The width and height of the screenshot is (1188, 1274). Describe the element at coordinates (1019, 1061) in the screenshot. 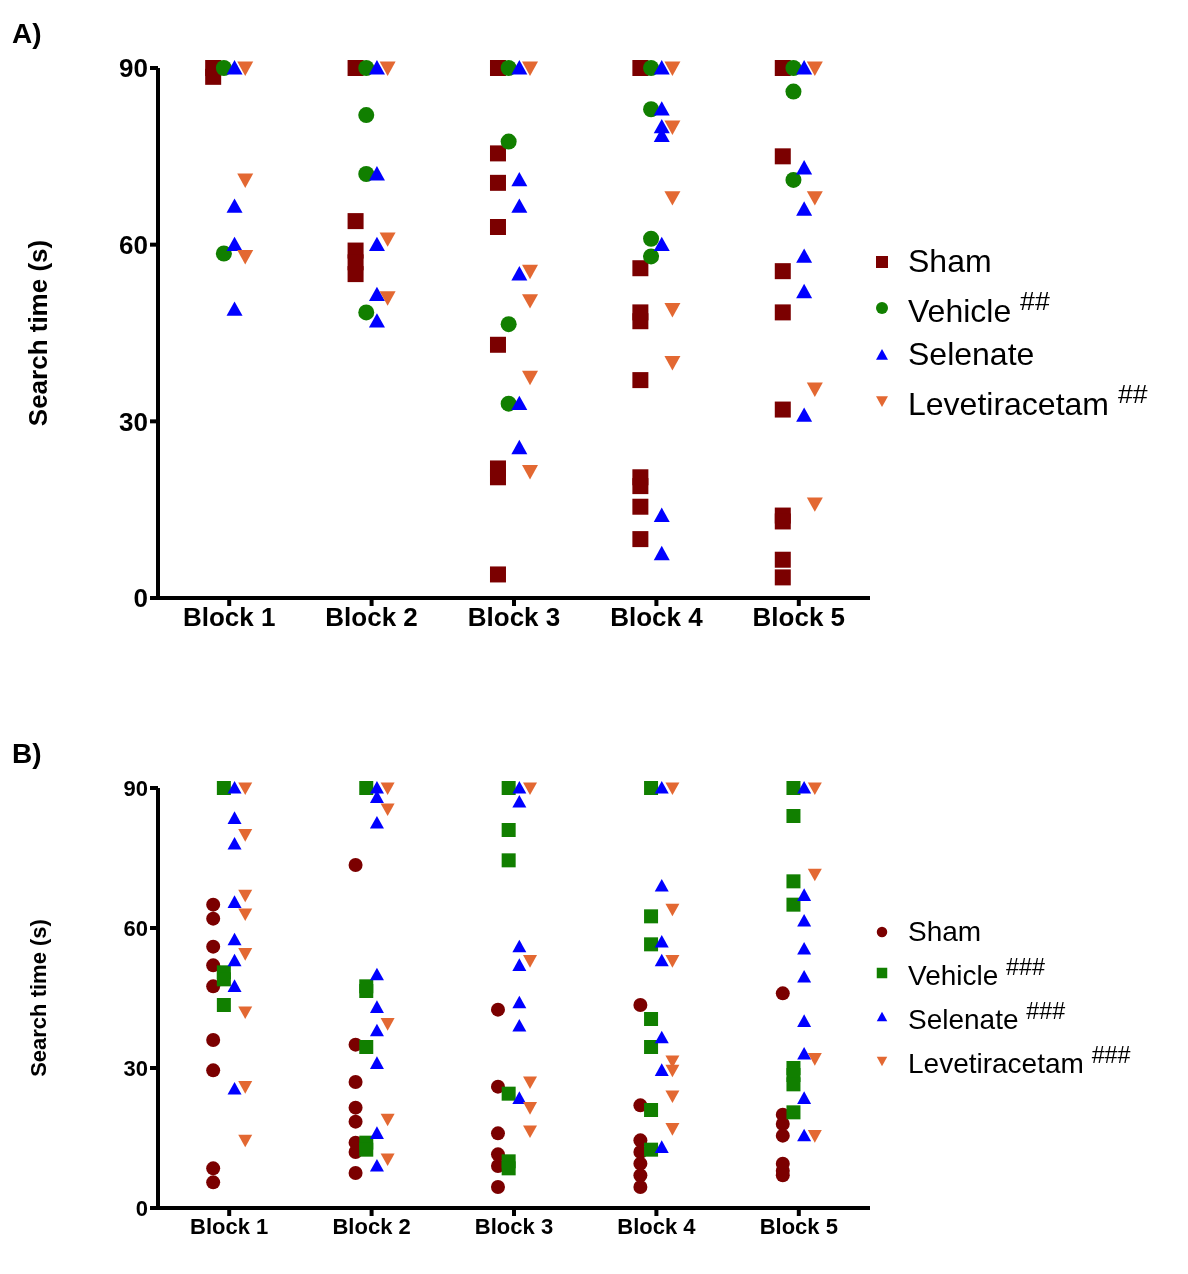

I see `legend-label: Levetiracetam $^{###}$` at that location.